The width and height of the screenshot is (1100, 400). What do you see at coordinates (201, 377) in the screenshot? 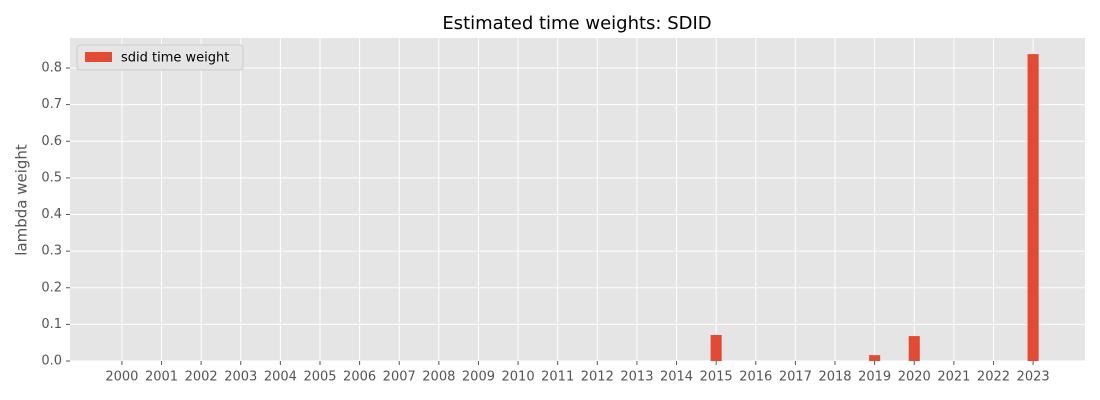
I see `x-tick-label: 2002` at bounding box center [201, 377].